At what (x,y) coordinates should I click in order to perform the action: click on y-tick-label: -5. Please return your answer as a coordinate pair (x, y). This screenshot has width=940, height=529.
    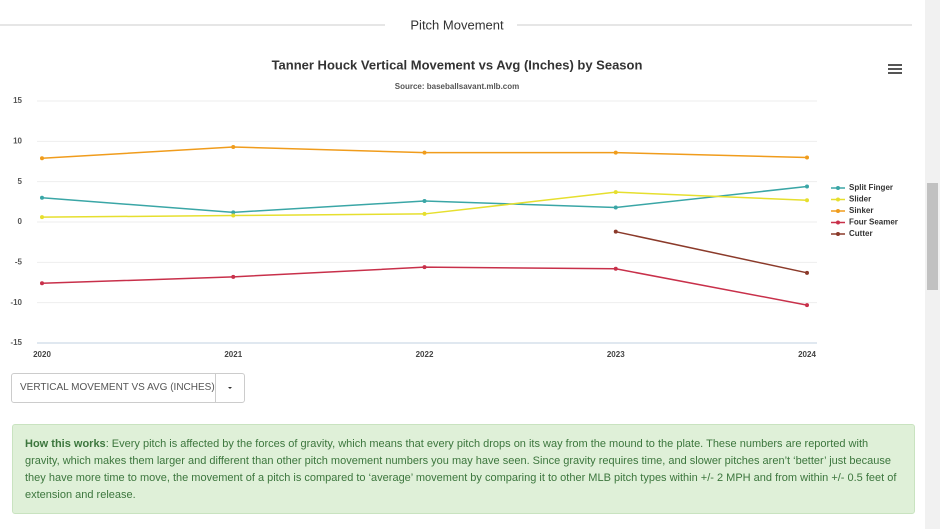
    Looking at the image, I should click on (19, 261).